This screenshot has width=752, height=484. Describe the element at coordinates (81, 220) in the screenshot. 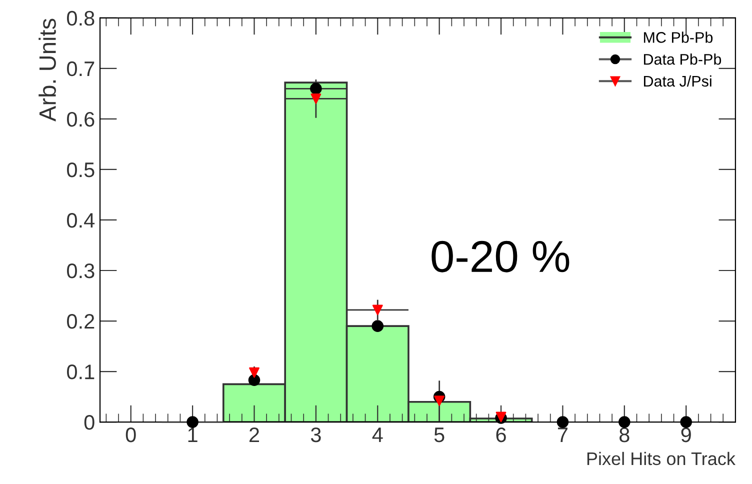

I see `y-tick-label: 0.4` at that location.